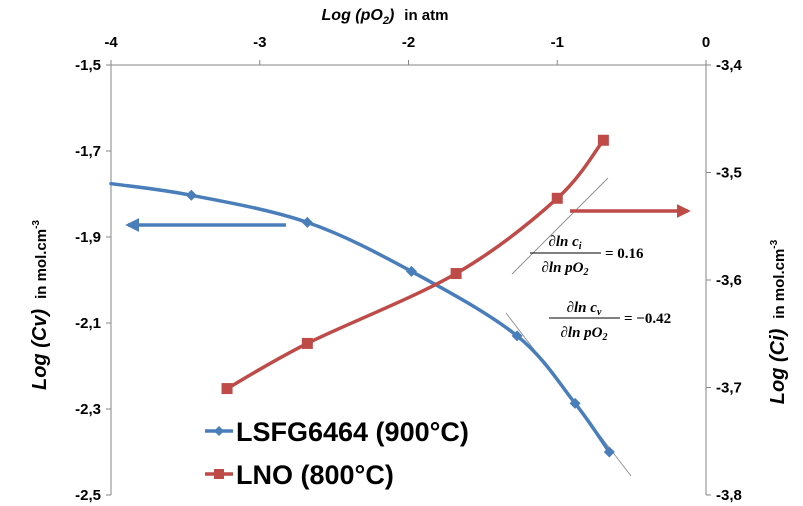  I want to click on tangent-line-lno, so click(560, 226).